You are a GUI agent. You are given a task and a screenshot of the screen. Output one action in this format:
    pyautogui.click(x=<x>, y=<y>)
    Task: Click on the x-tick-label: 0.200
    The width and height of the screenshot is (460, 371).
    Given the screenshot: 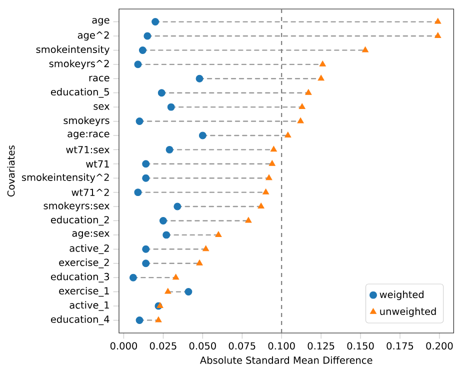 What is the action you would take?
    pyautogui.click(x=439, y=346)
    